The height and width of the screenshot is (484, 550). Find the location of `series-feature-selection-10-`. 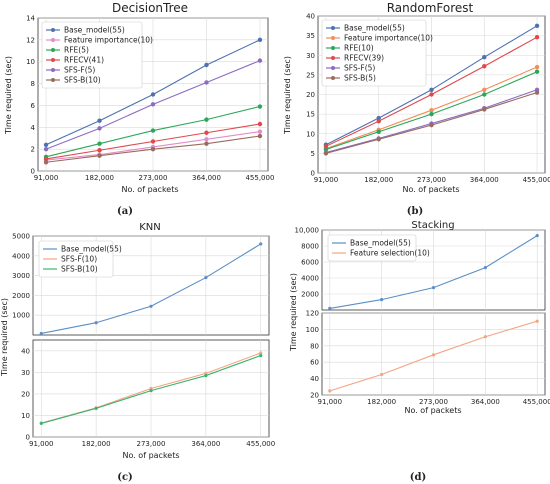

series-feature-selection-10- is located at coordinates (433, 356).